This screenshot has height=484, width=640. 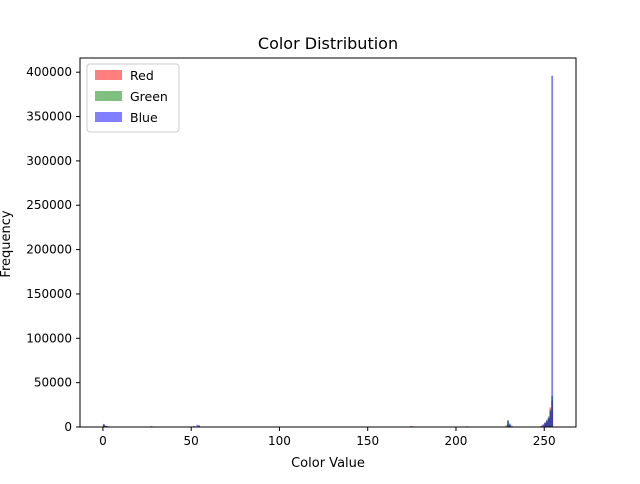 I want to click on y-axis-label: Frequency, so click(x=7, y=243).